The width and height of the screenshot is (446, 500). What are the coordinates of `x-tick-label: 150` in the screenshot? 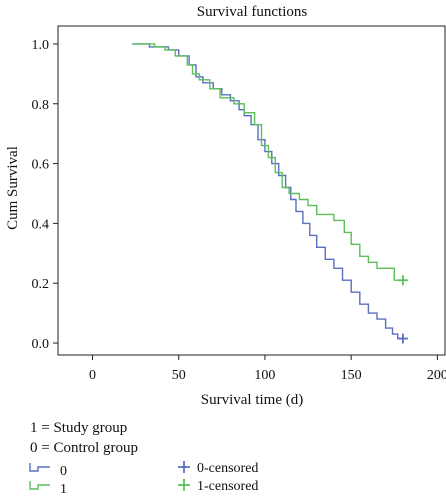 It's located at (351, 375).